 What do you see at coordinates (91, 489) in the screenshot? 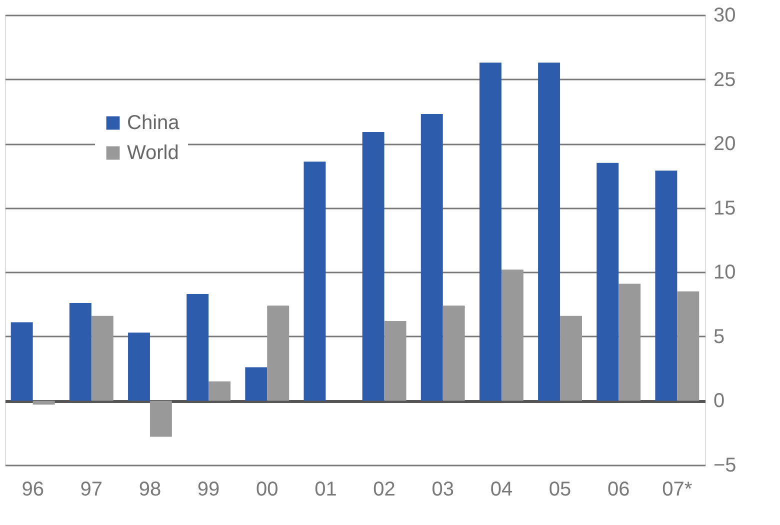
I see `x-tick-label: 97` at bounding box center [91, 489].